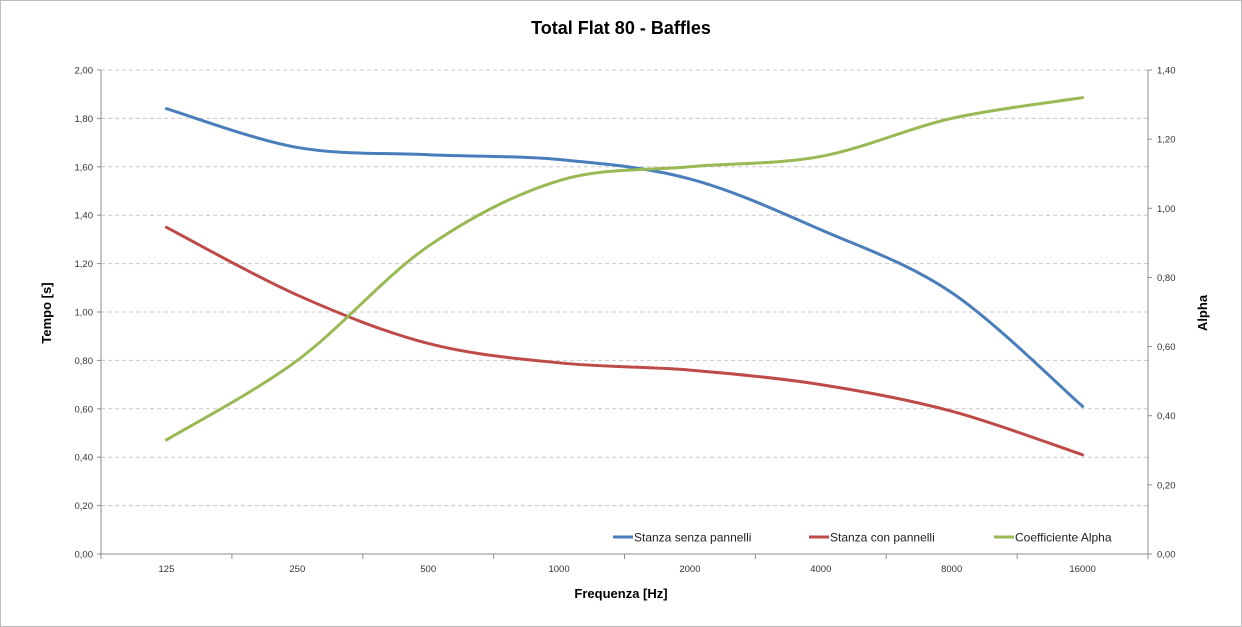 The image size is (1242, 627). I want to click on y-tick-label: 1,40, so click(84, 216).